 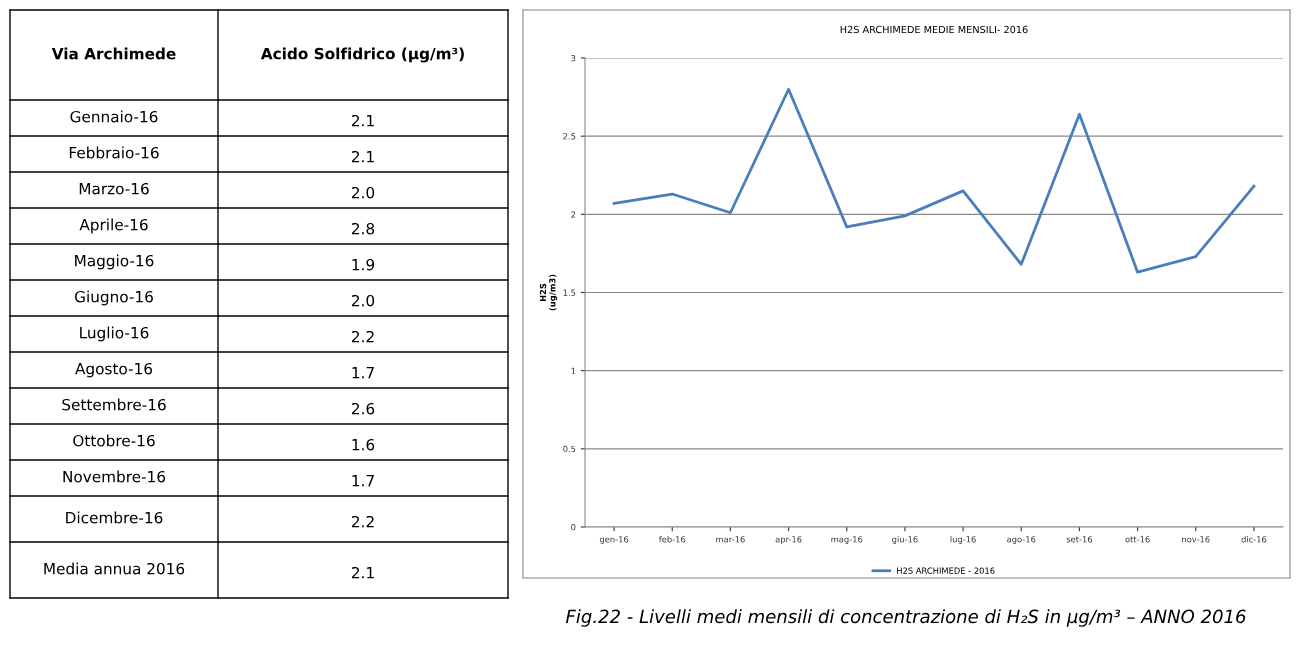 I want to click on category-label: Dicembre-16, so click(x=114, y=517).